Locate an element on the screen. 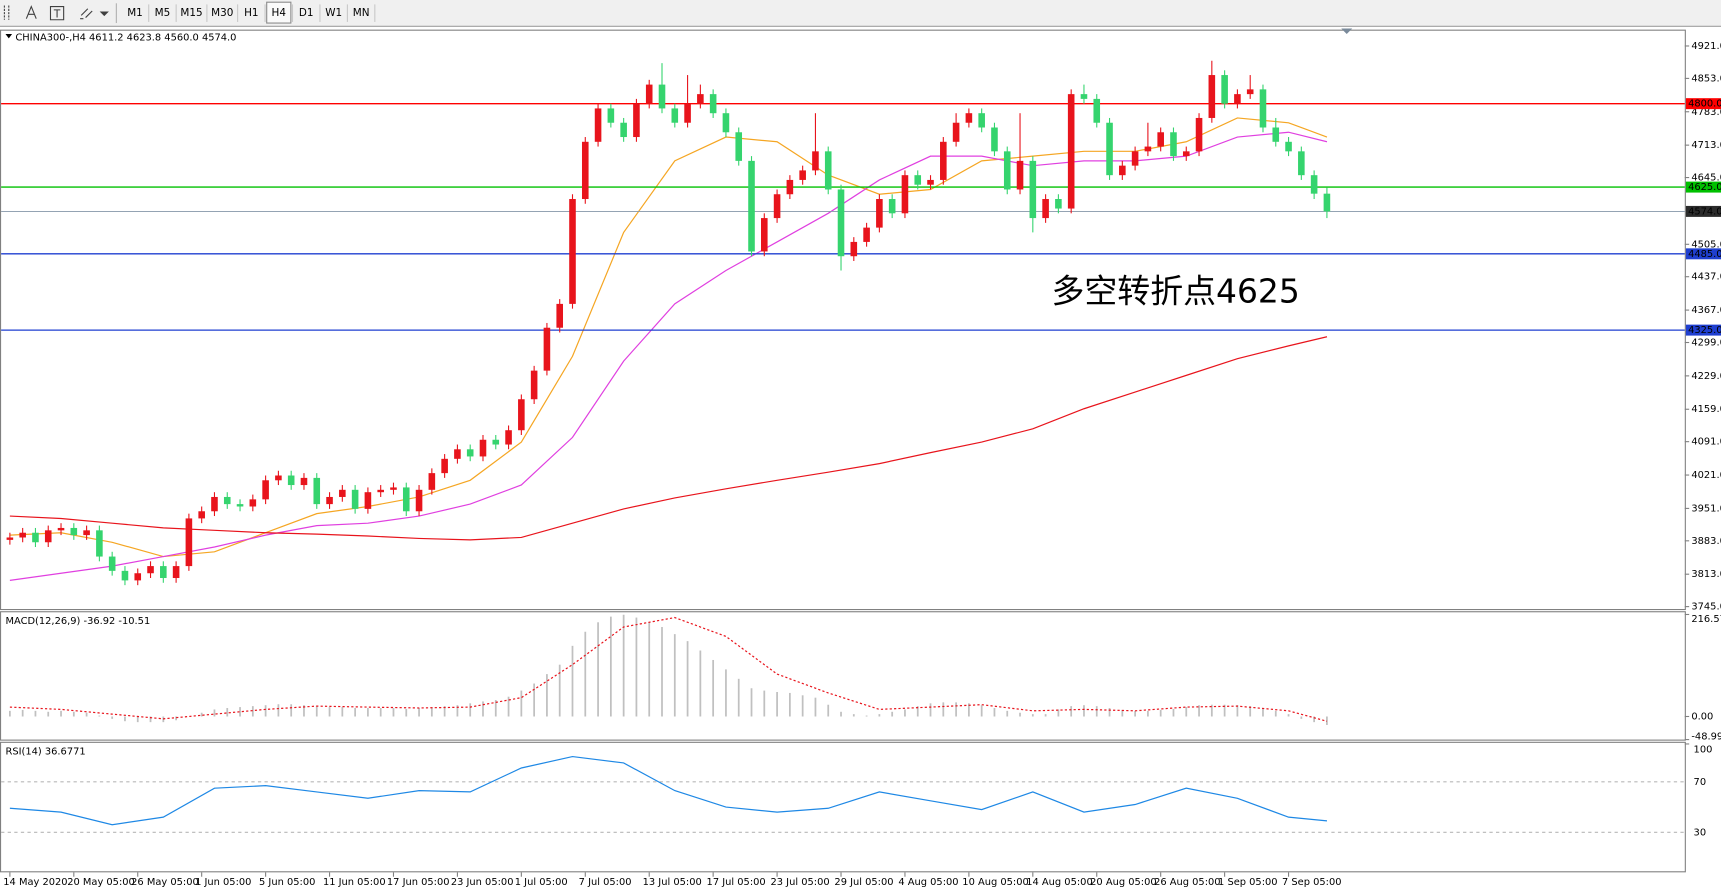 The image size is (1721, 891). x-tick-label: 20 May 05:00 is located at coordinates (101, 882).